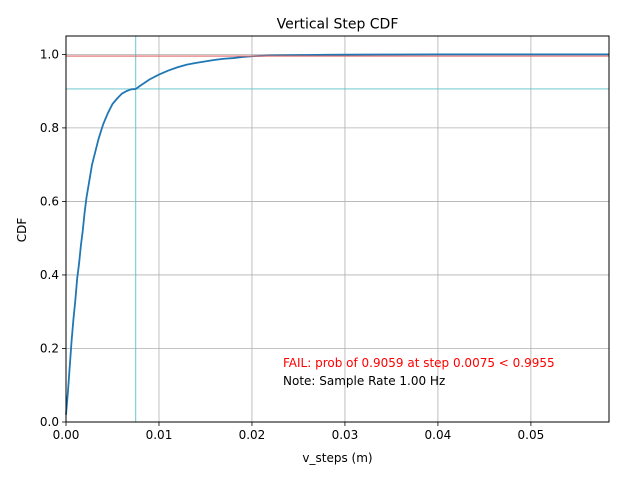 The height and width of the screenshot is (484, 640). Describe the element at coordinates (49, 275) in the screenshot. I see `y-tick-label: 0.4` at that location.